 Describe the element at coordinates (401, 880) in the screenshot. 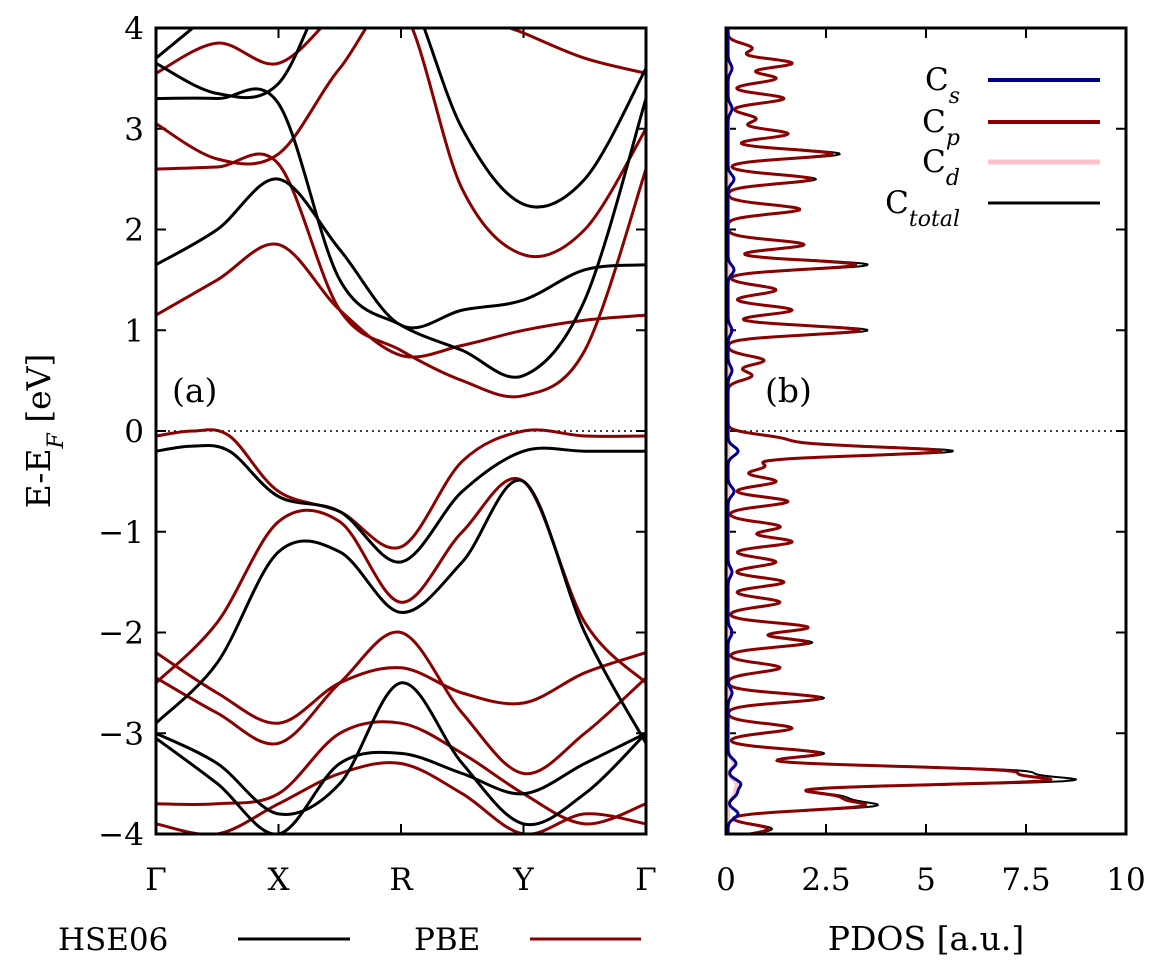

I see `a-x-kpoint-label: R` at that location.